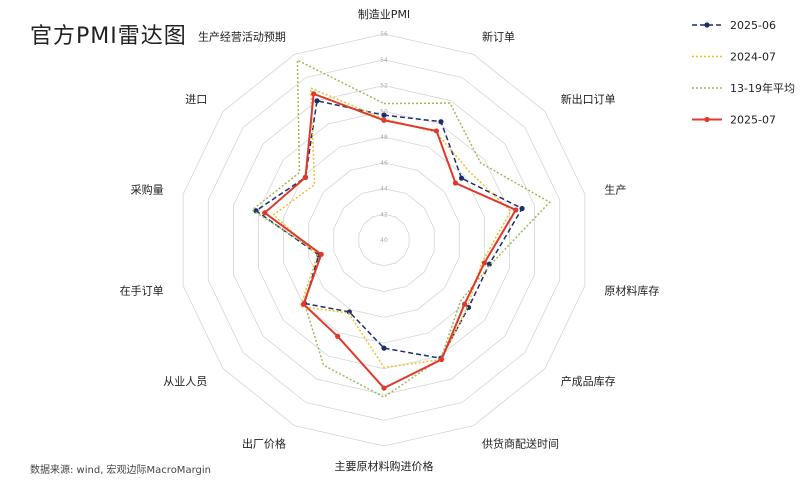 This screenshot has width=800, height=490. Describe the element at coordinates (520, 444) in the screenshot. I see `axis-label: 供货商配送时间` at that location.